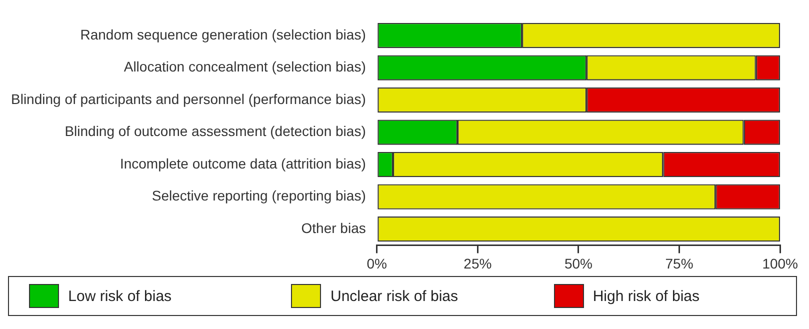  What do you see at coordinates (780, 263) in the screenshot?
I see `x-tick-label: 100%` at bounding box center [780, 263].